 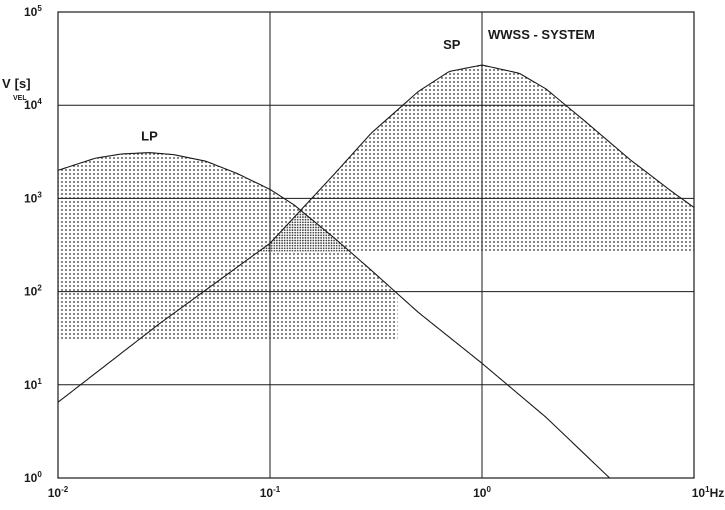 What do you see at coordinates (58, 492) in the screenshot?
I see `x-tick-label: 10⁻²` at bounding box center [58, 492].